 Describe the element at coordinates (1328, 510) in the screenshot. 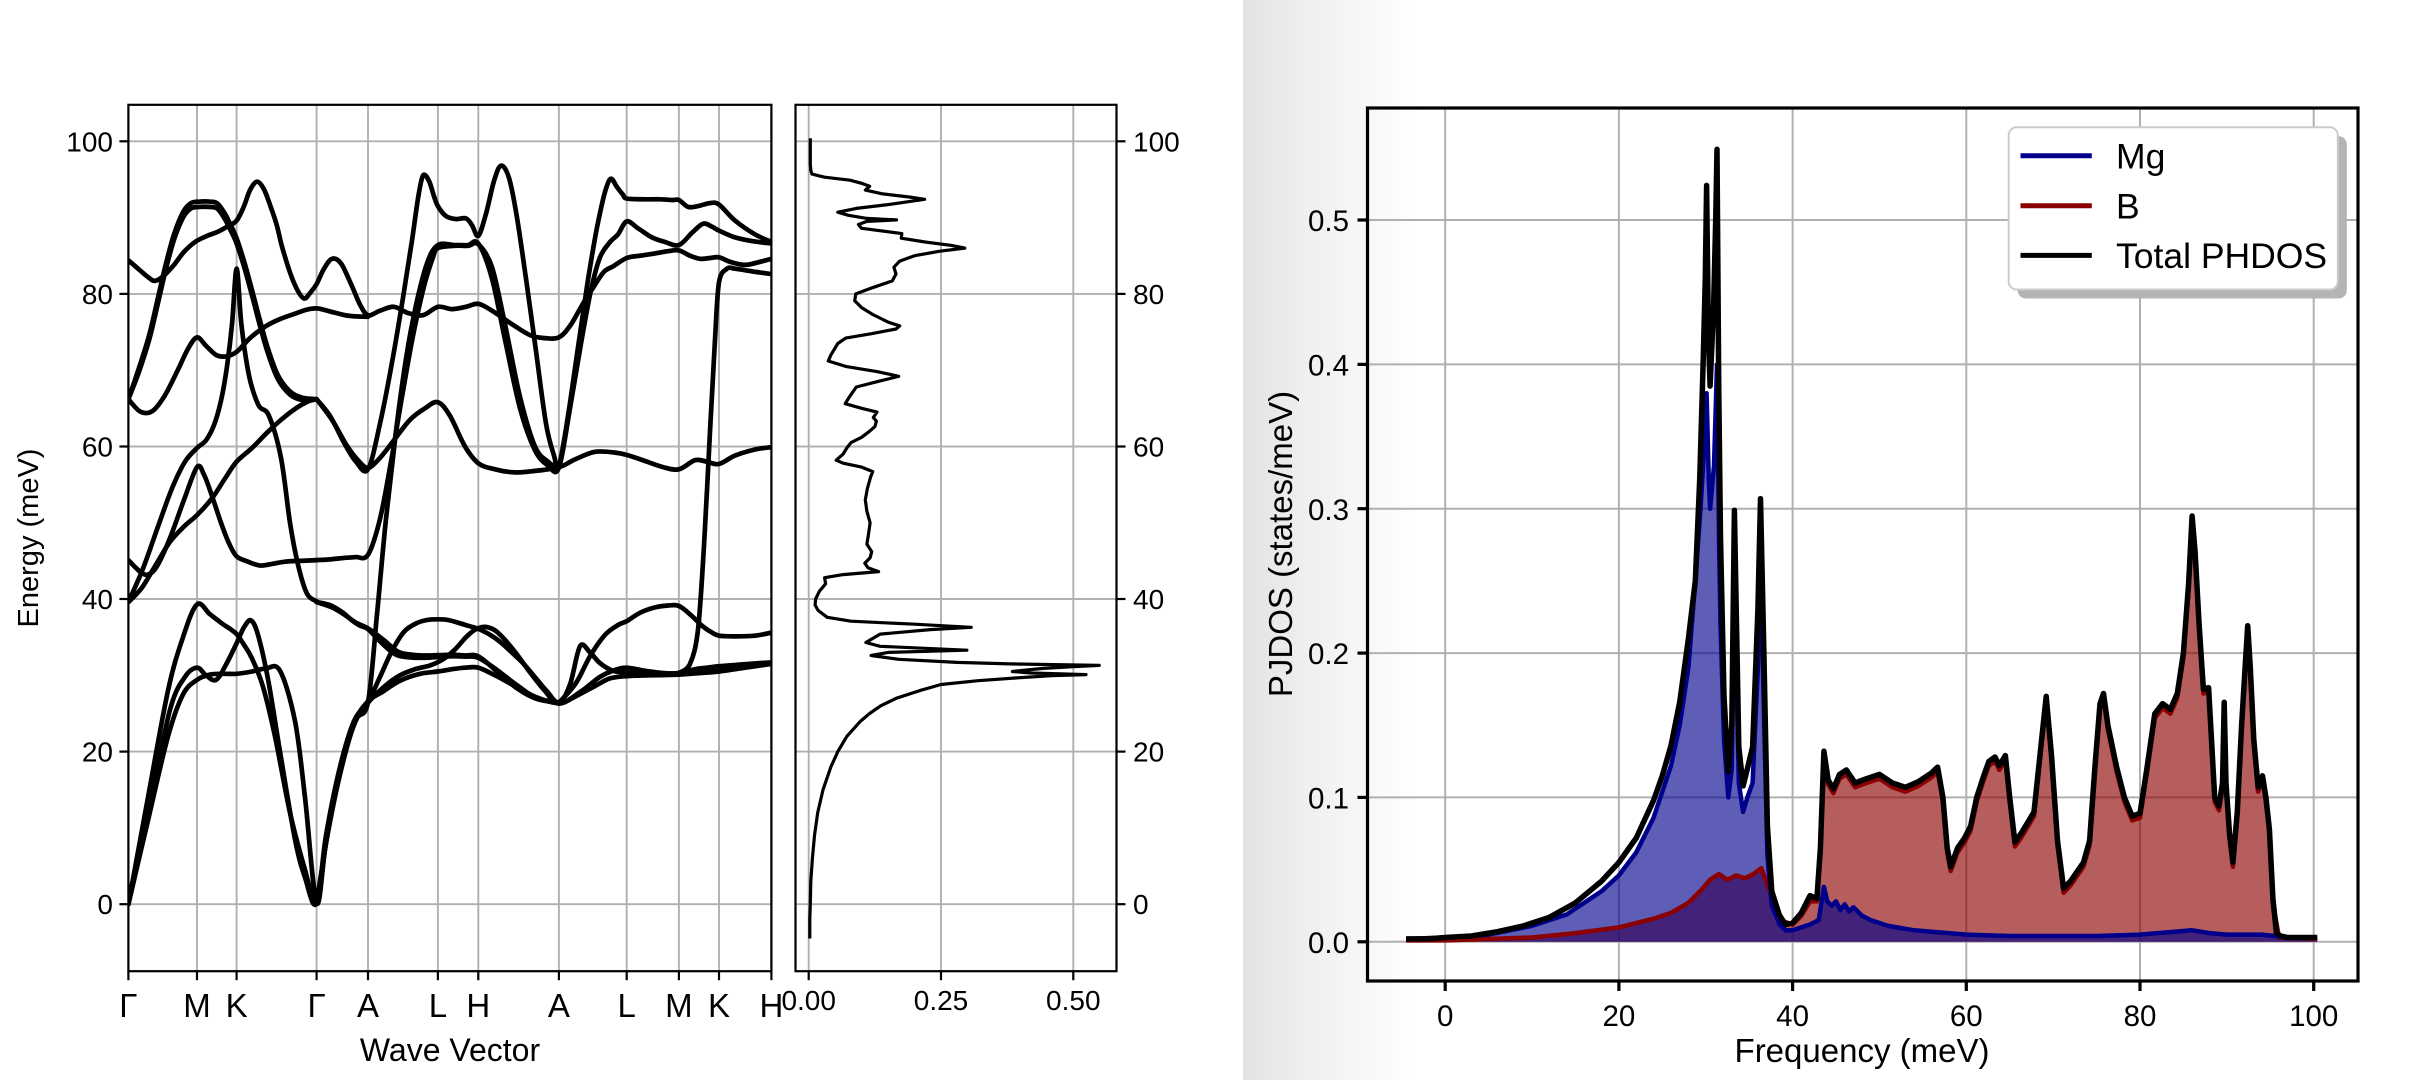

I see `svg-text: 0.3` at that location.